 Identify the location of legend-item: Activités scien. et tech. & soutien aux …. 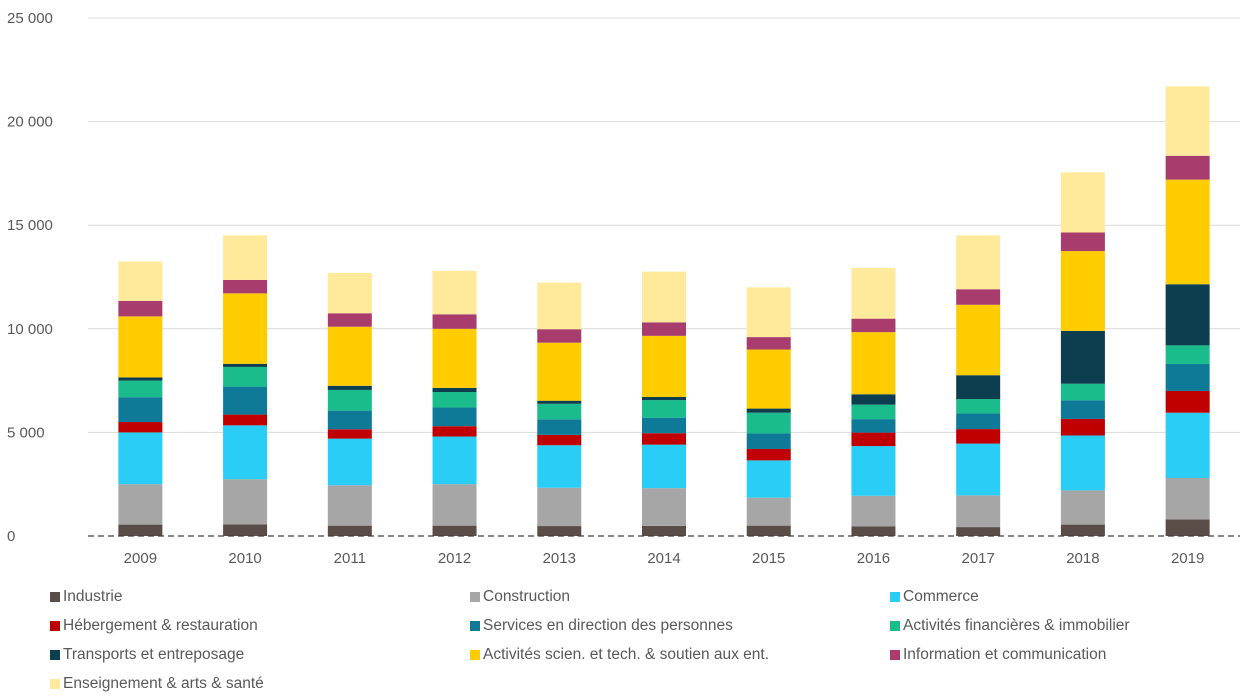
(619, 655).